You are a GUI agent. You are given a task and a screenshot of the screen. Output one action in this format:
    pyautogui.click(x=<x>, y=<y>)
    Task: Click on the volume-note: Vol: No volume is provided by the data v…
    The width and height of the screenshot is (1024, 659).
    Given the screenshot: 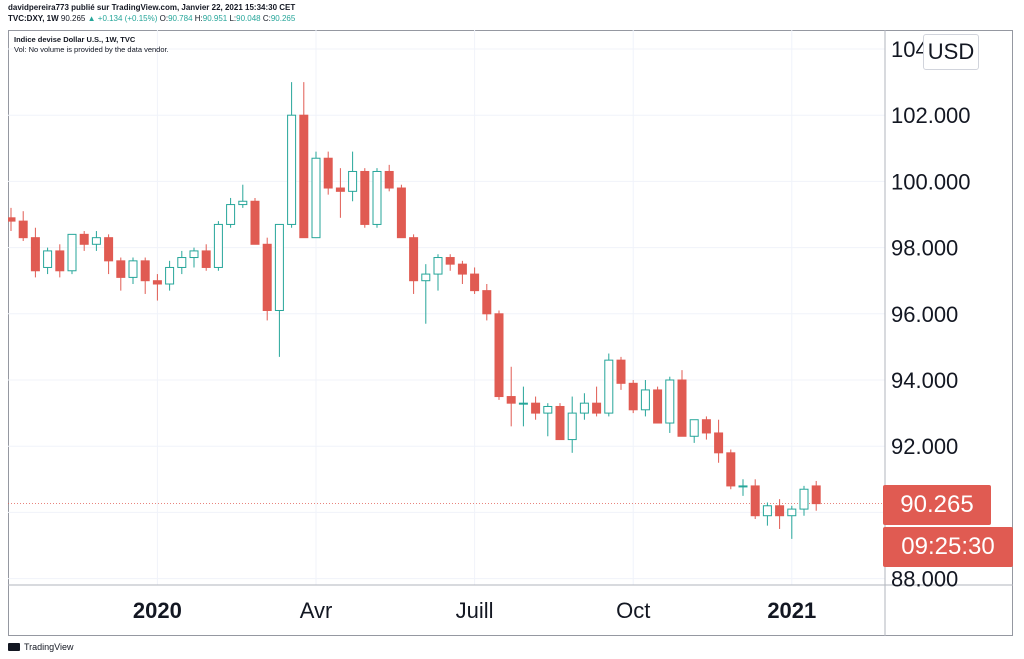 What is the action you would take?
    pyautogui.click(x=91, y=49)
    